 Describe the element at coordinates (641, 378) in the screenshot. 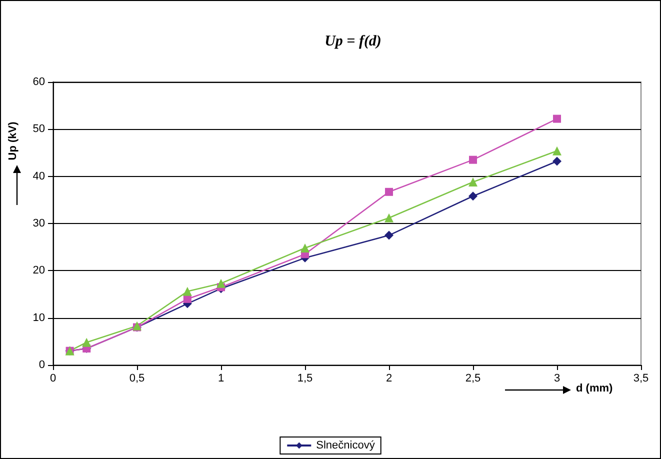

I see `x-tick-label: 3,5` at that location.